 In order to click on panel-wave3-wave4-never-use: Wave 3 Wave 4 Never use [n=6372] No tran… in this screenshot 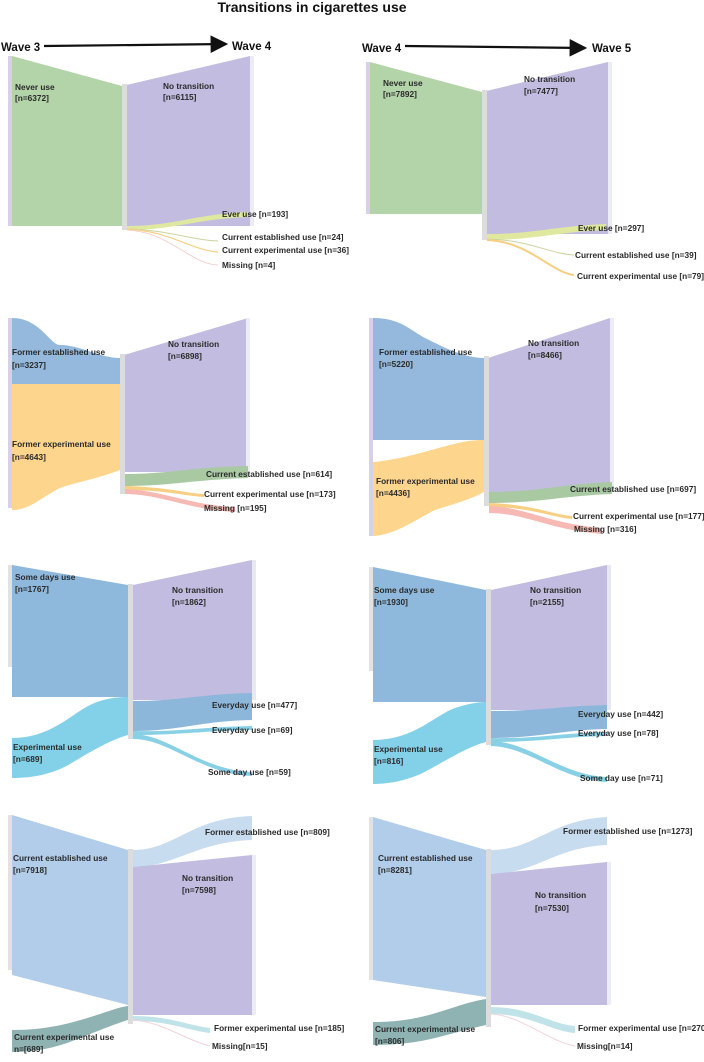, I will do `click(175, 152)`.